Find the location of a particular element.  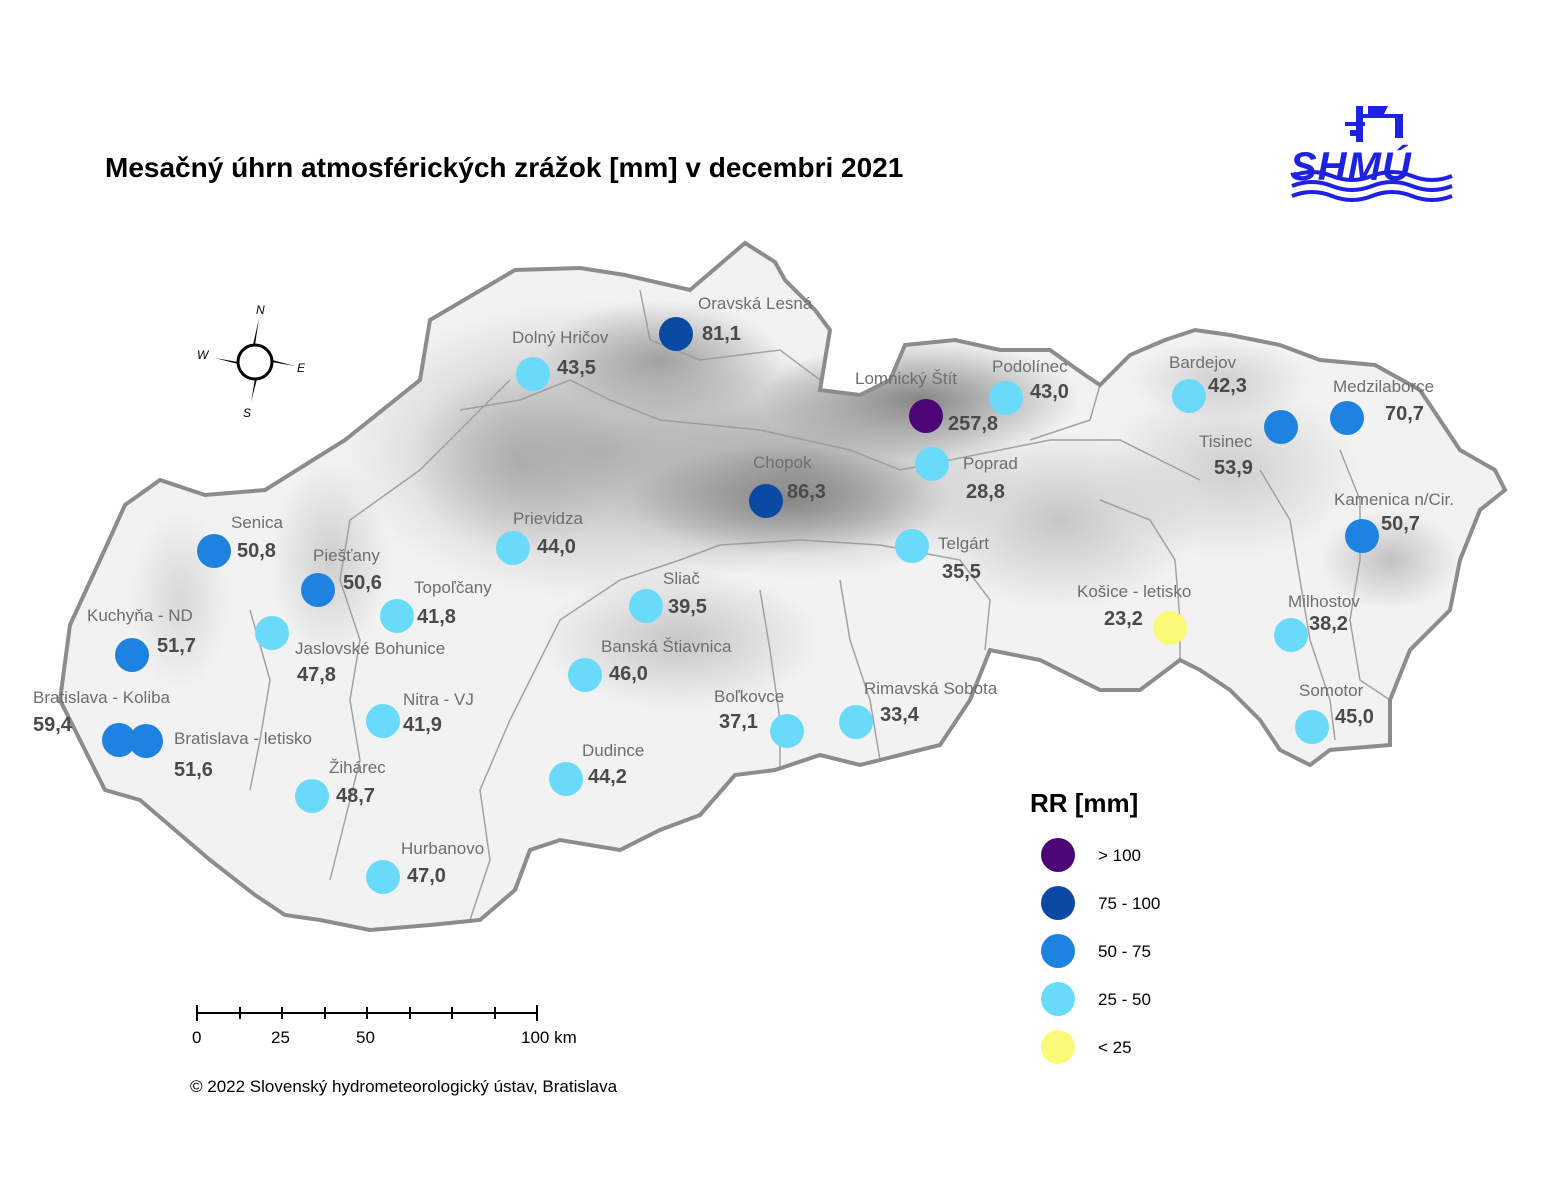

station-name: Medzilaborce is located at coordinates (1383, 386).